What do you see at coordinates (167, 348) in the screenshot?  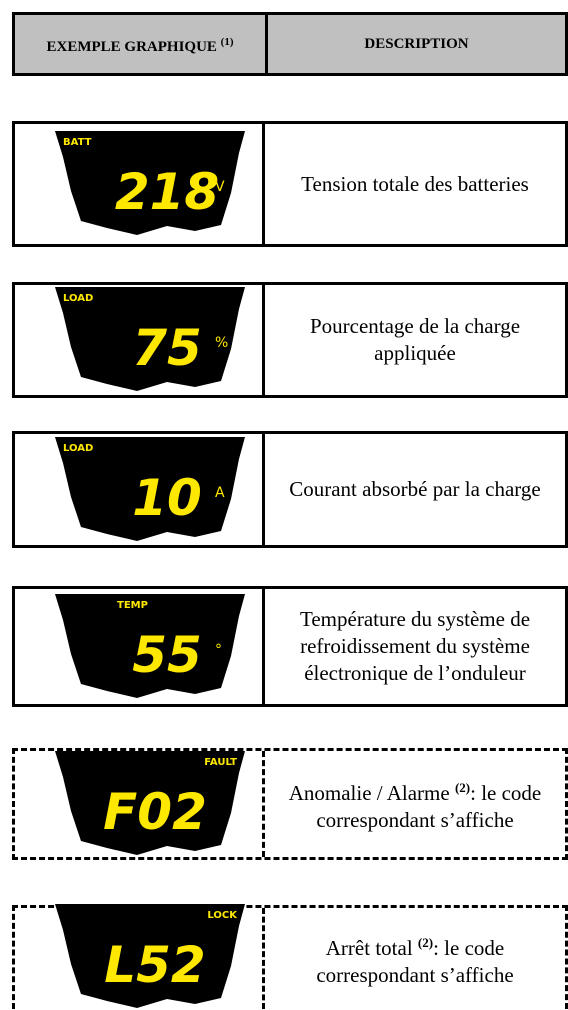 I see `lcd-reading: 75` at bounding box center [167, 348].